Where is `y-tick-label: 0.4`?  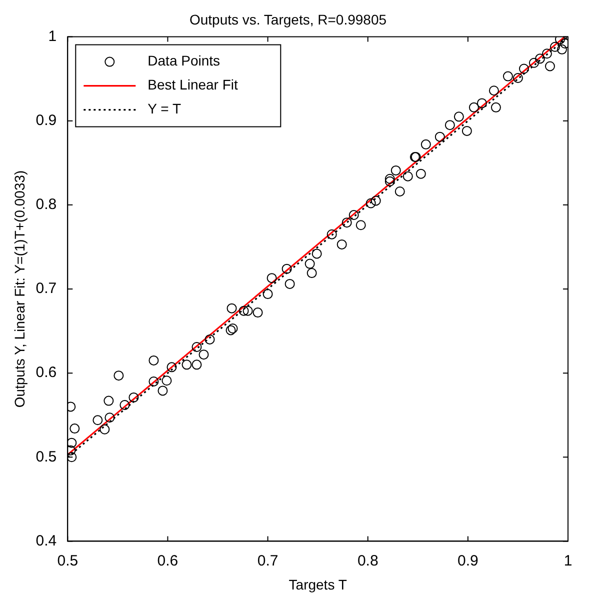
y-tick-label: 0.4 is located at coordinates (46, 541).